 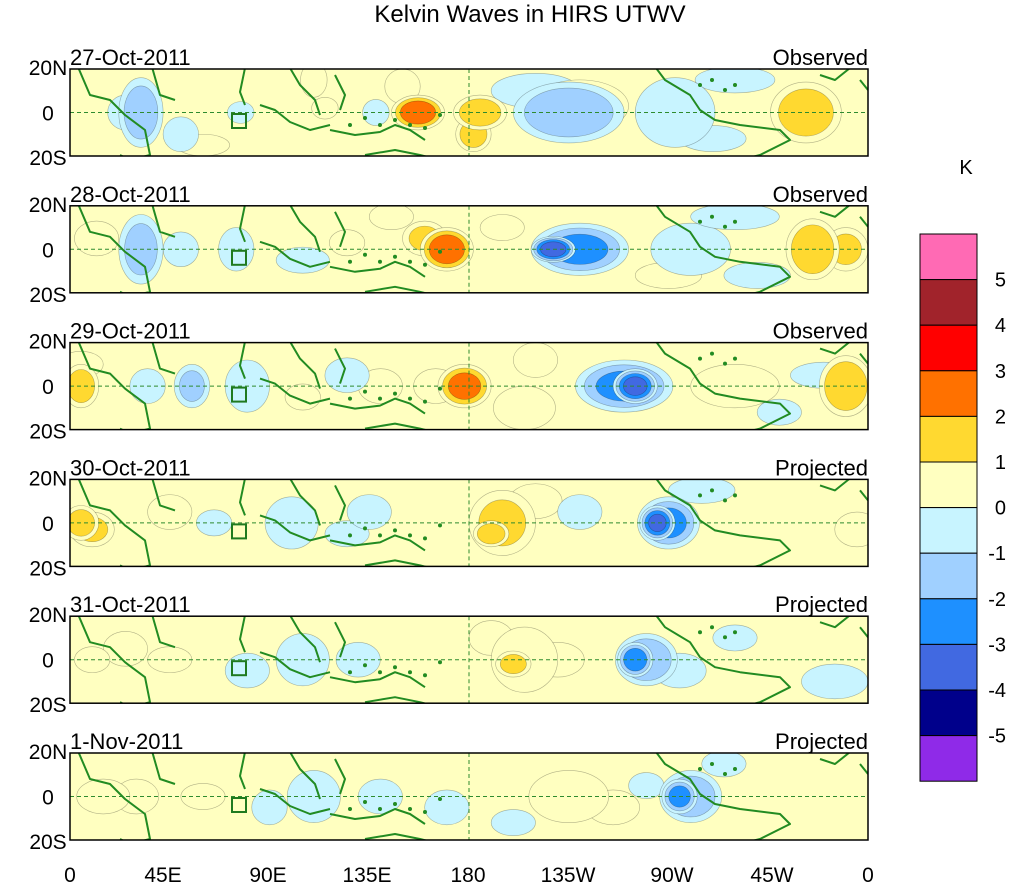 What do you see at coordinates (130, 604) in the screenshot?
I see `panel-date: 31-Oct-2011` at bounding box center [130, 604].